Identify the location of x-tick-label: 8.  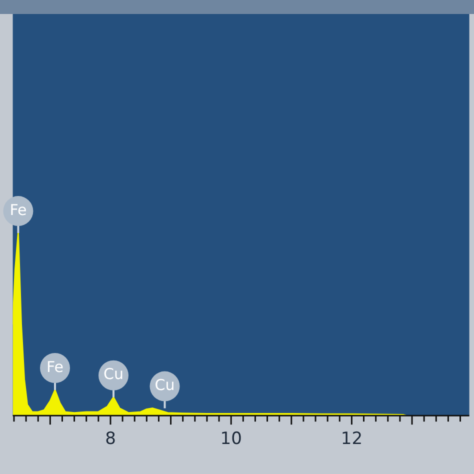
(110, 439).